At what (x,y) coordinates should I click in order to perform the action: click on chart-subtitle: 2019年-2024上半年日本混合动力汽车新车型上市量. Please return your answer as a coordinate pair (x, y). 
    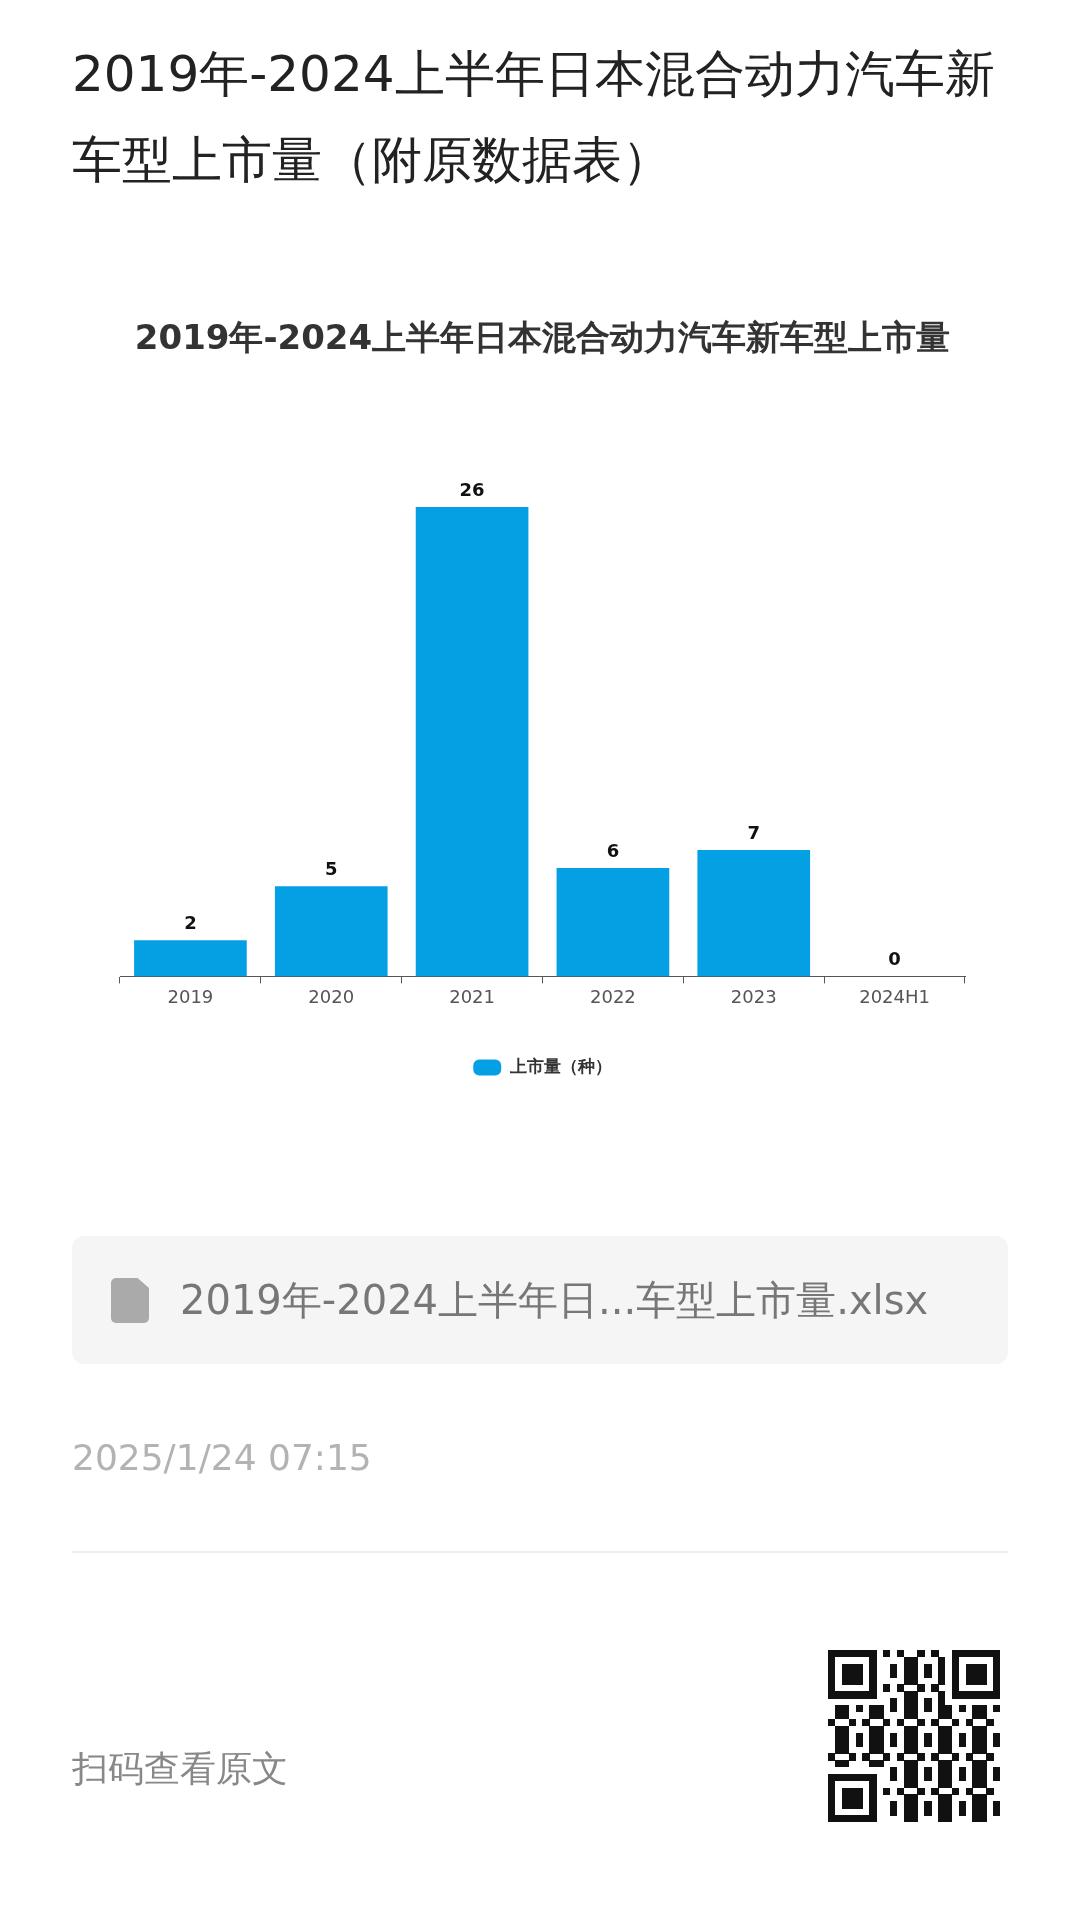
    Looking at the image, I should click on (542, 337).